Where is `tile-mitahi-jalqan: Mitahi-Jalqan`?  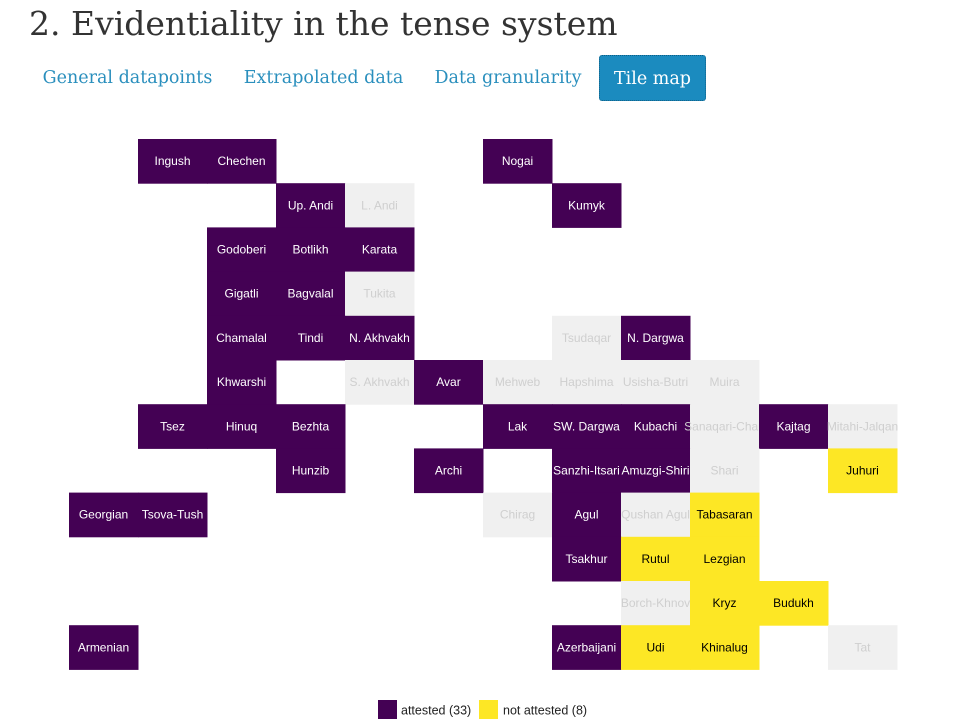 tile-mitahi-jalqan: Mitahi-Jalqan is located at coordinates (862, 426).